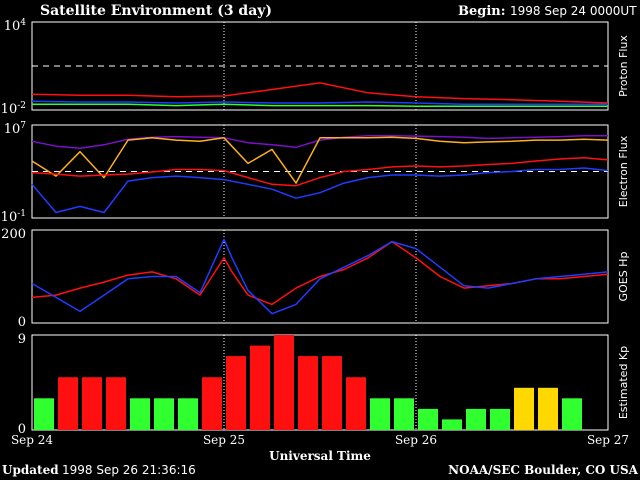  I want to click on x-tick-label-1: Sep 24, so click(32, 440).